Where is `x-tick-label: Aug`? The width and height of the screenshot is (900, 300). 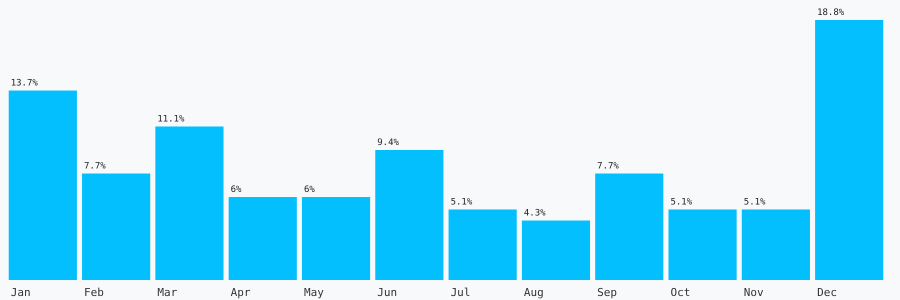 x-tick-label: Aug is located at coordinates (534, 292).